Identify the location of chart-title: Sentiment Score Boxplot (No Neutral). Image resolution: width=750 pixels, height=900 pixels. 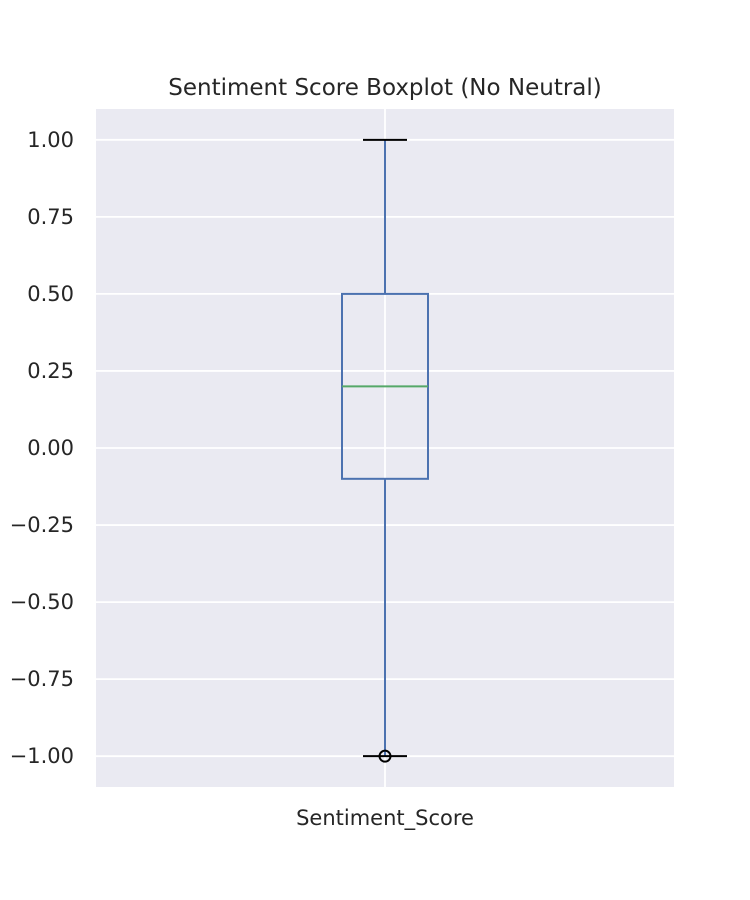
(385, 88).